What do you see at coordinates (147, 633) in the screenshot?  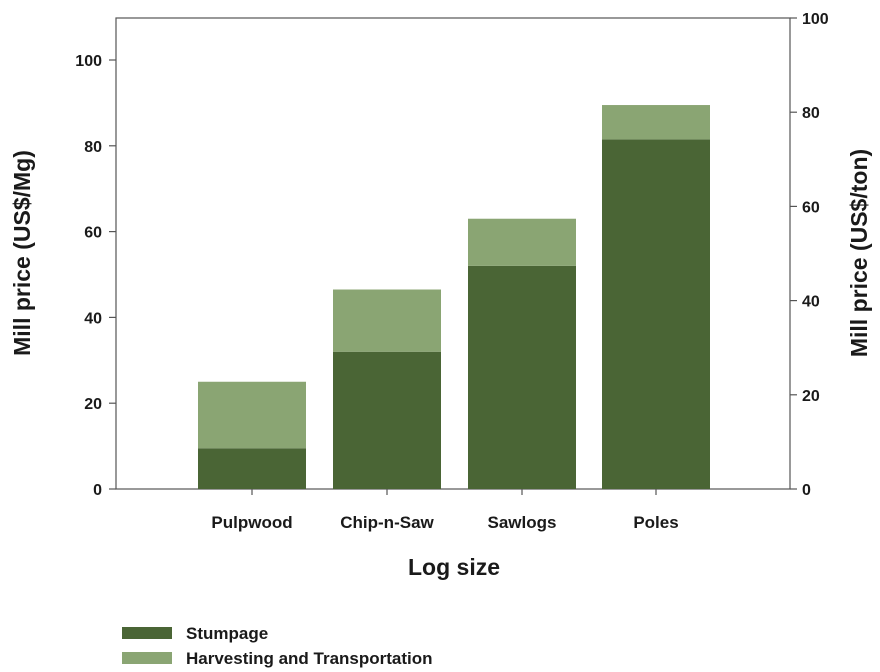 I see `legend-swatch-stumpage` at bounding box center [147, 633].